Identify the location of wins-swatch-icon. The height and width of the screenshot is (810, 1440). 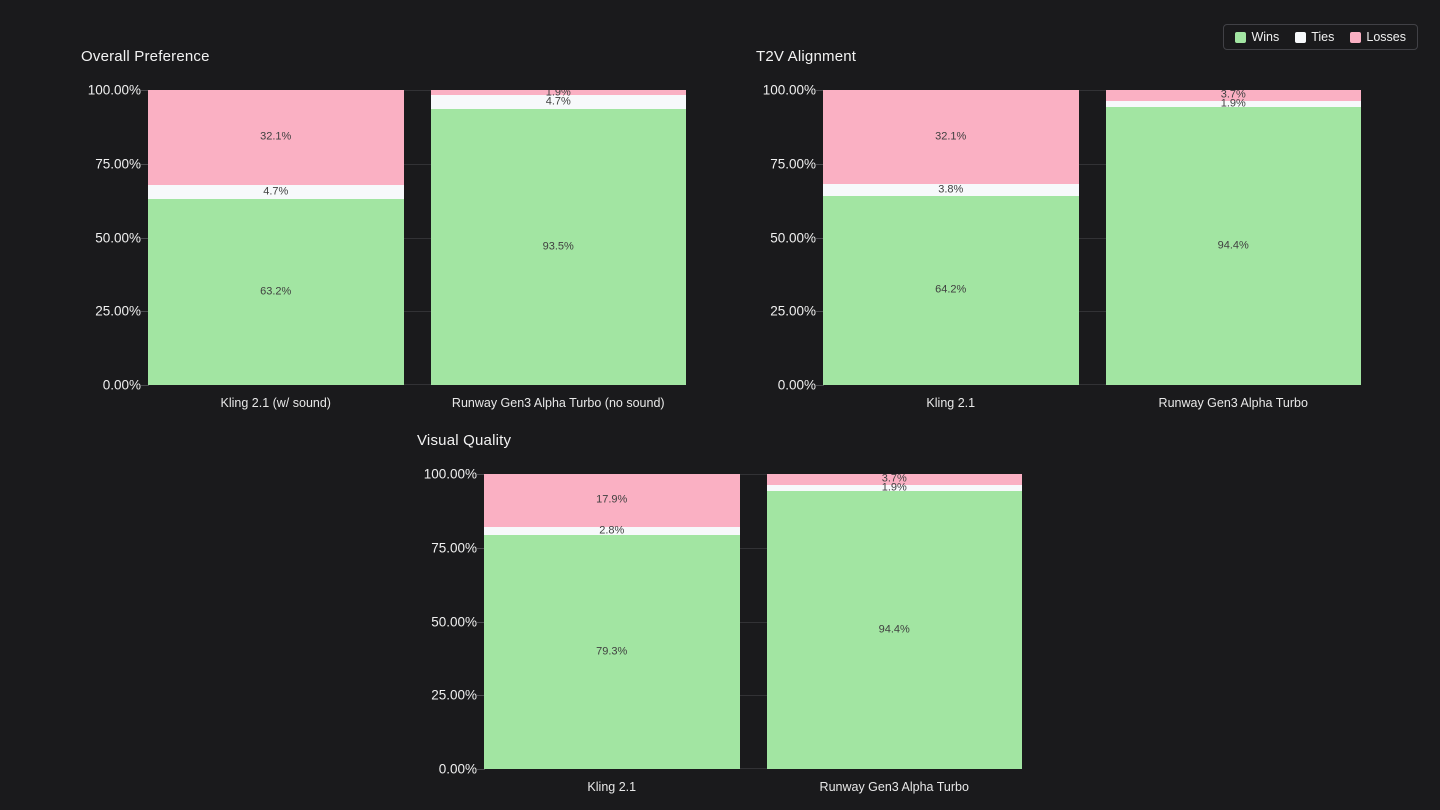
(1241, 37).